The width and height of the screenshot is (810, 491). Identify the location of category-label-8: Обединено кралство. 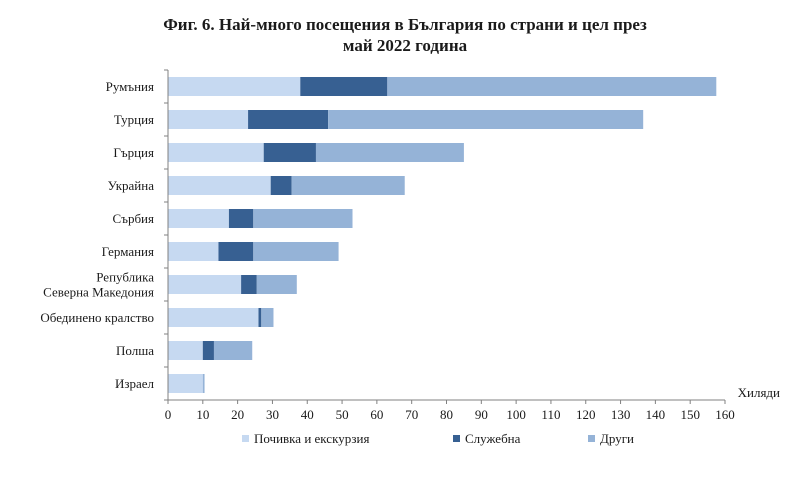
(97, 317).